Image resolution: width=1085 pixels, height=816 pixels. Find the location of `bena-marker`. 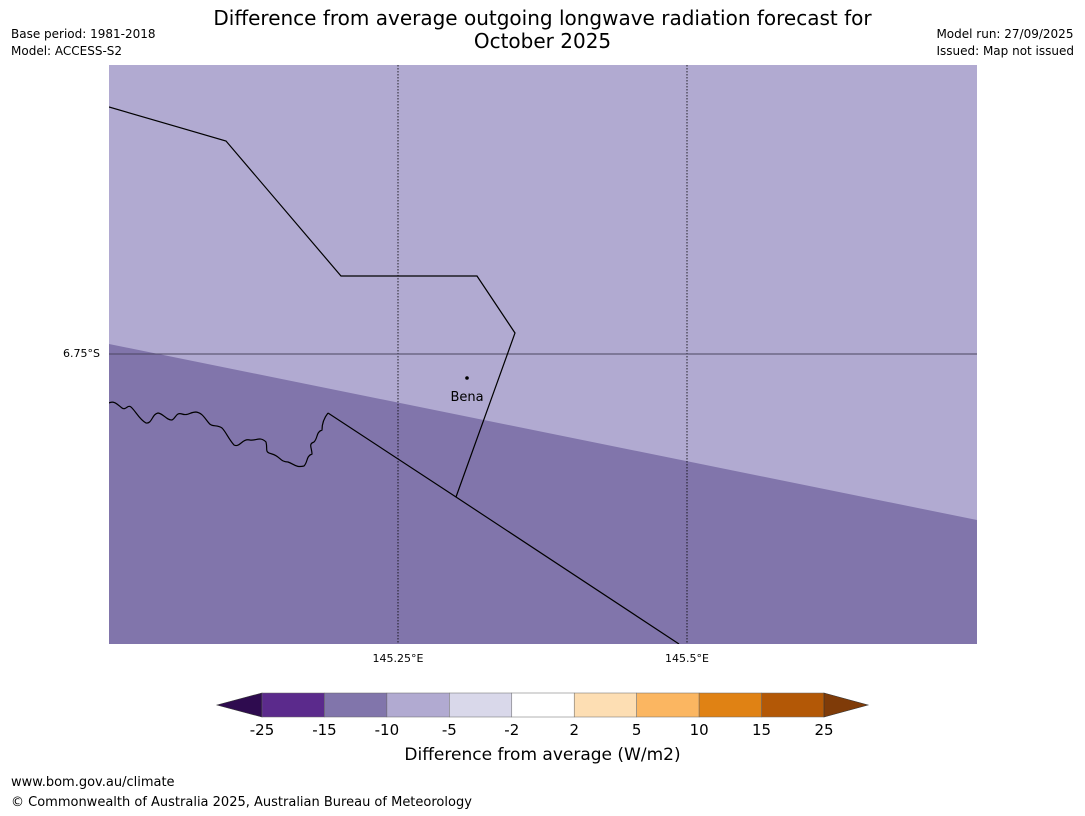

bena-marker is located at coordinates (467, 378).